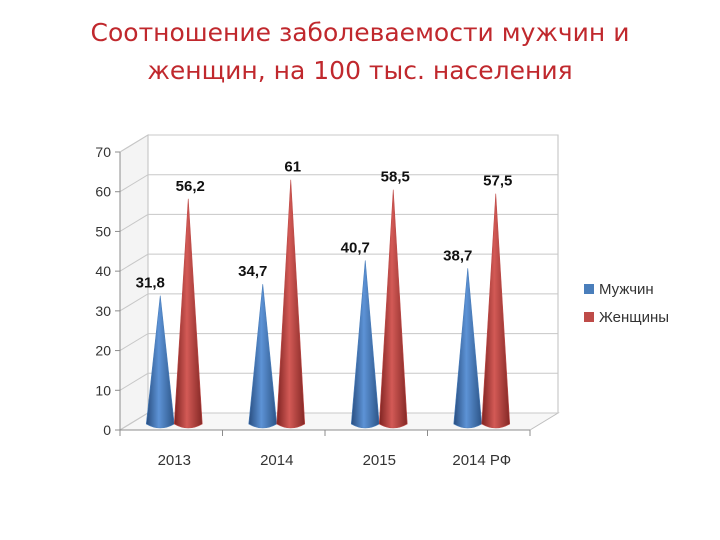 This screenshot has width=720, height=540. I want to click on y-tick-label: 40, so click(103, 271).